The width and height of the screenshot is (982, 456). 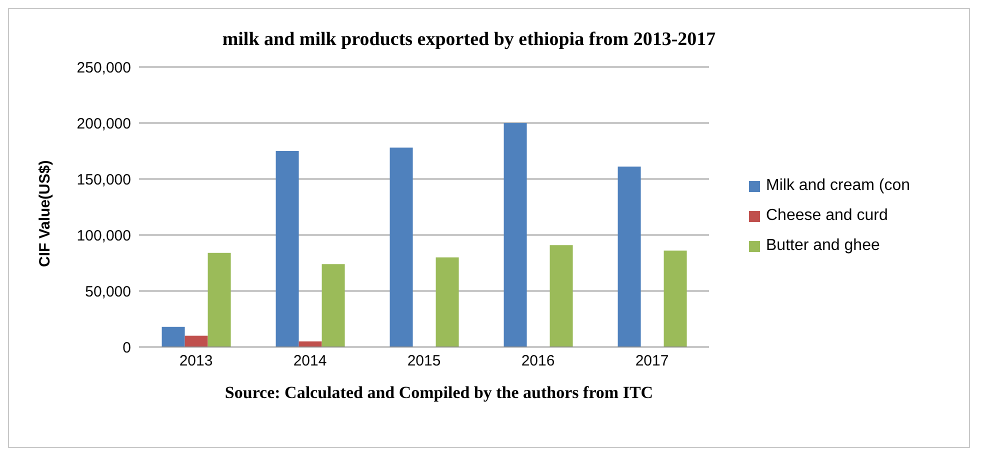 I want to click on y-tick-label: 250,000, so click(x=103, y=67).